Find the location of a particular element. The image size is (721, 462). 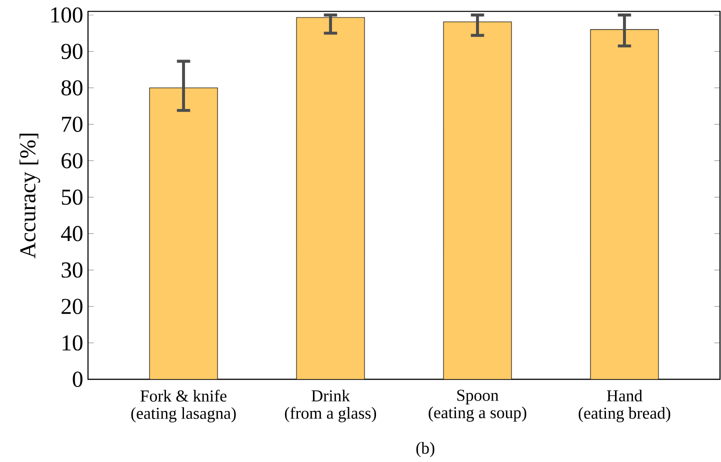

y-tick-label: 60 is located at coordinates (72, 161).